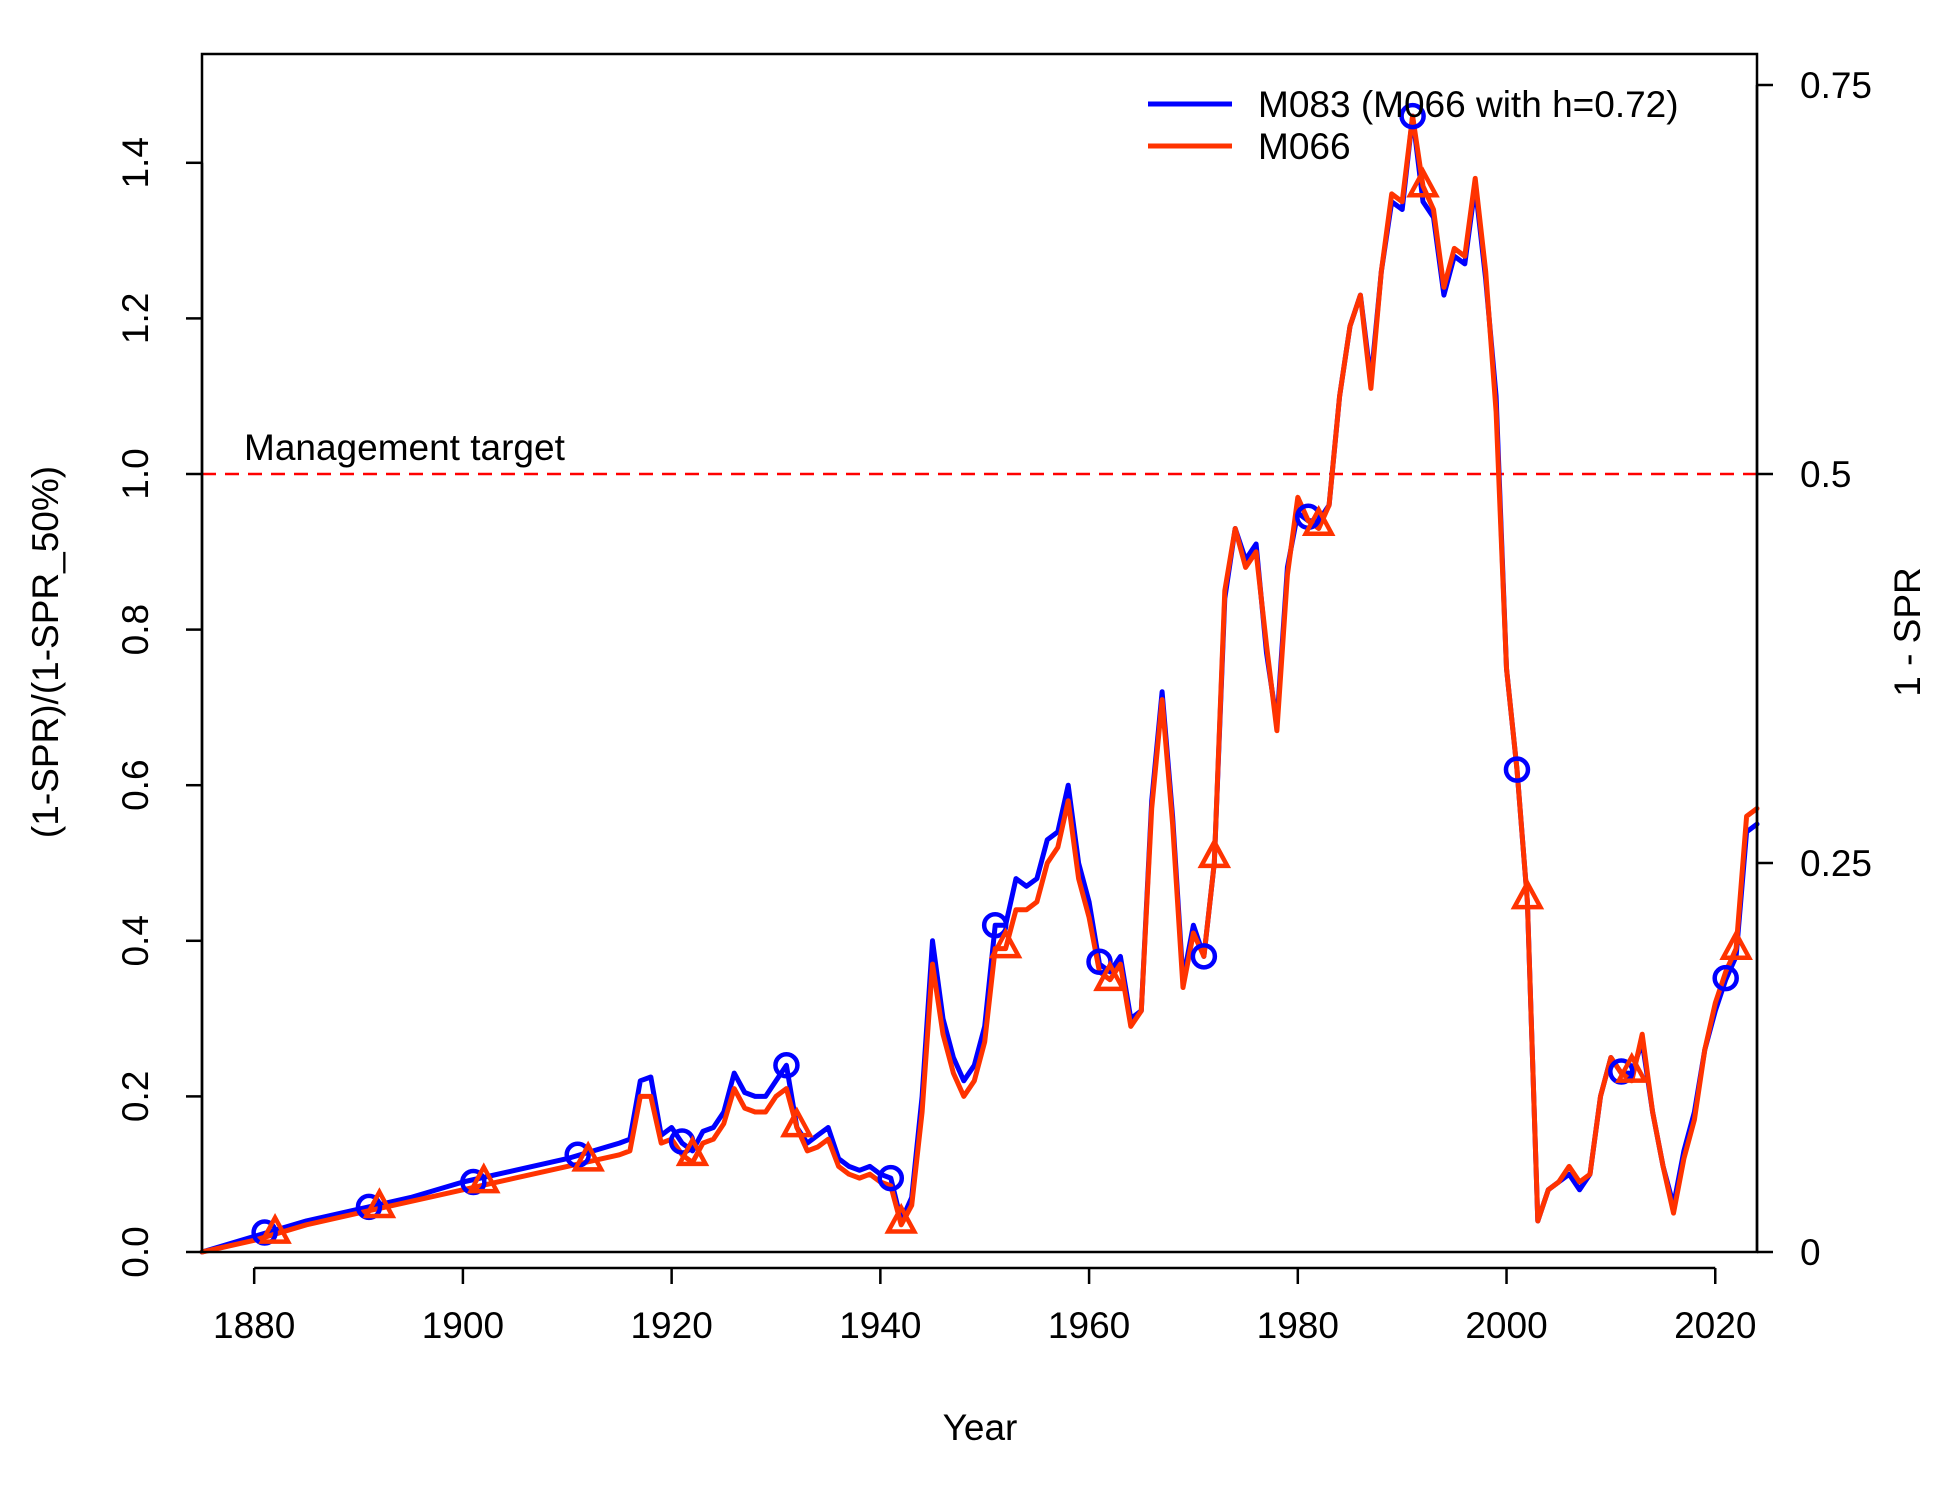  Describe the element at coordinates (1298, 1325) in the screenshot. I see `x-tick-label: 1980` at that location.